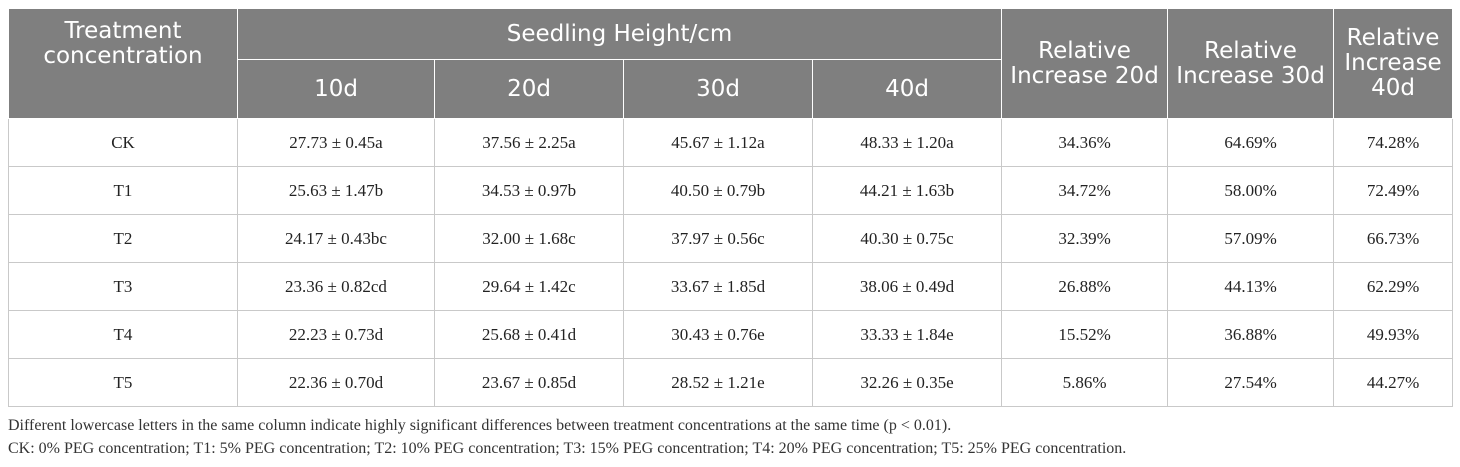 Image resolution: width=1460 pixels, height=467 pixels. Describe the element at coordinates (1085, 190) in the screenshot. I see `cell-relative-20d: 34.72%` at that location.